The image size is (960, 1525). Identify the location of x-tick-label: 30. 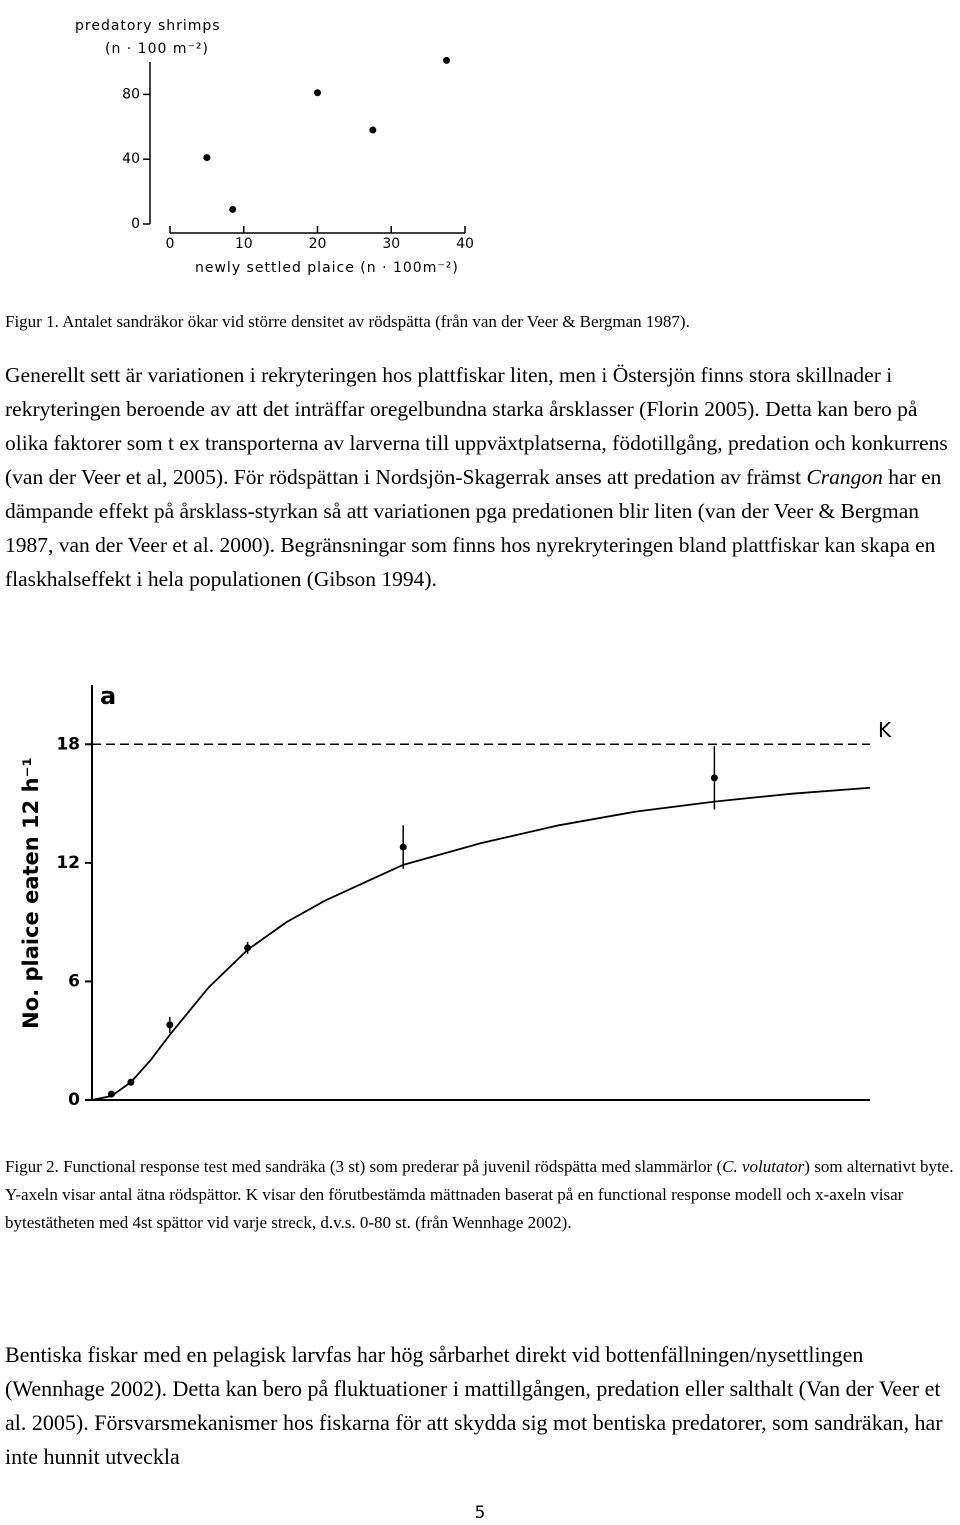
(391, 244).